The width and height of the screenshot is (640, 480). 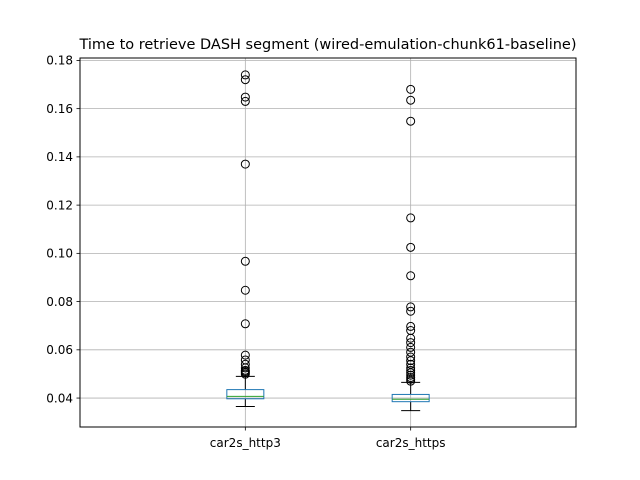 I want to click on y-tick-label: 0.10, so click(x=59, y=254).